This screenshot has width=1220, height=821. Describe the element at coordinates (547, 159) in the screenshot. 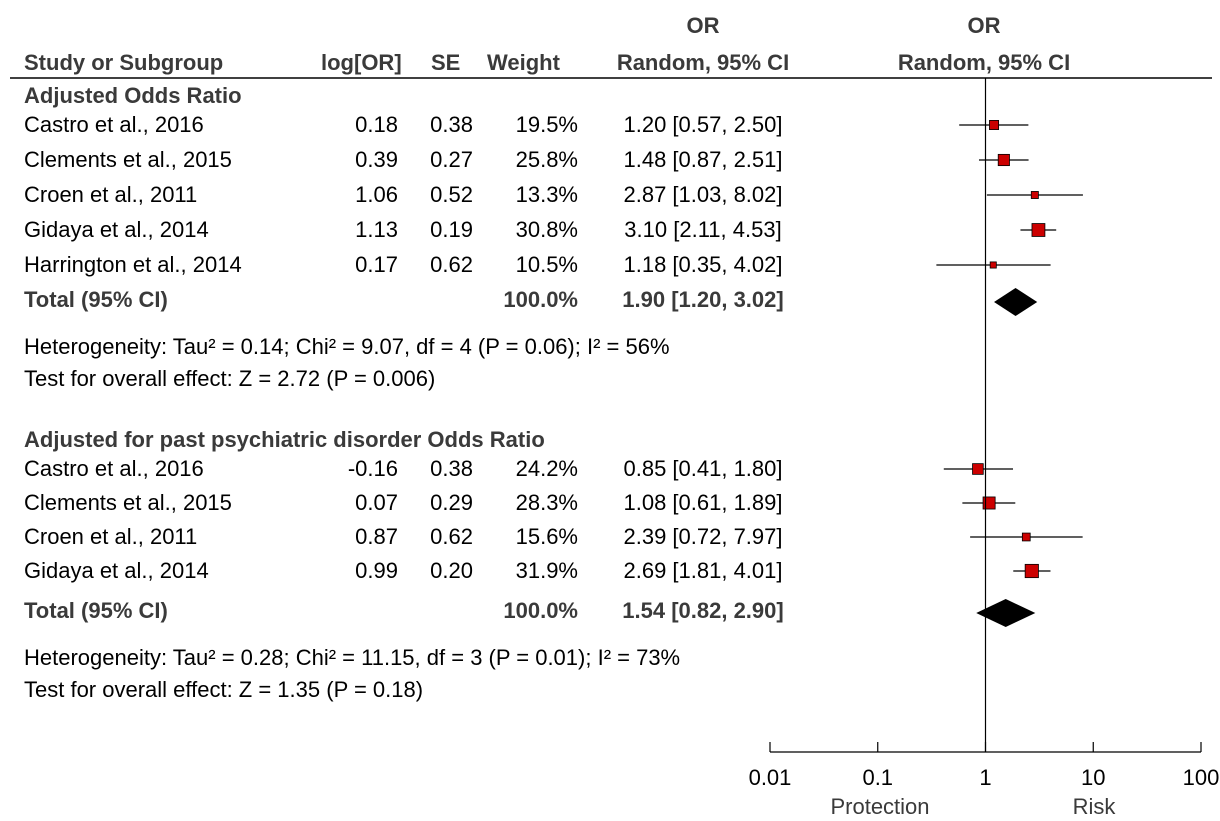

I see `study-weight: 25.8%` at that location.